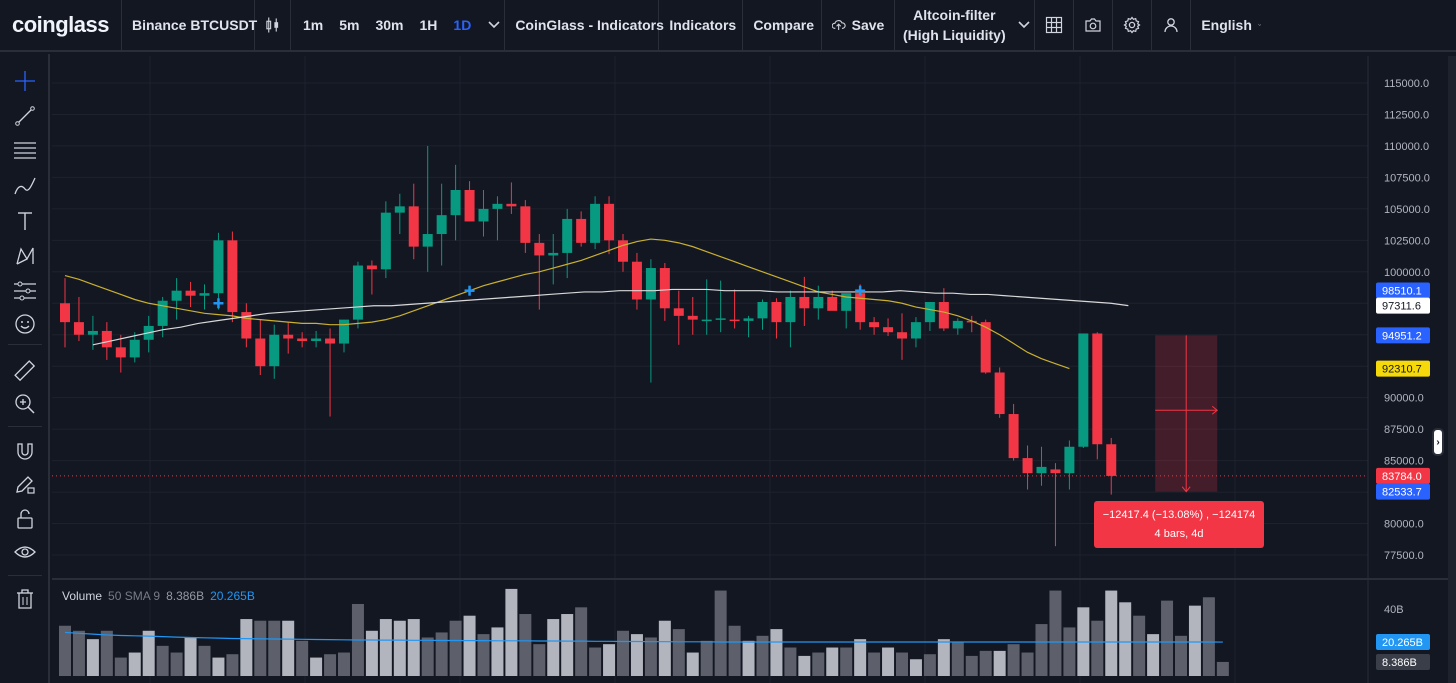  What do you see at coordinates (25, 404) in the screenshot?
I see `zoom-tool` at bounding box center [25, 404].